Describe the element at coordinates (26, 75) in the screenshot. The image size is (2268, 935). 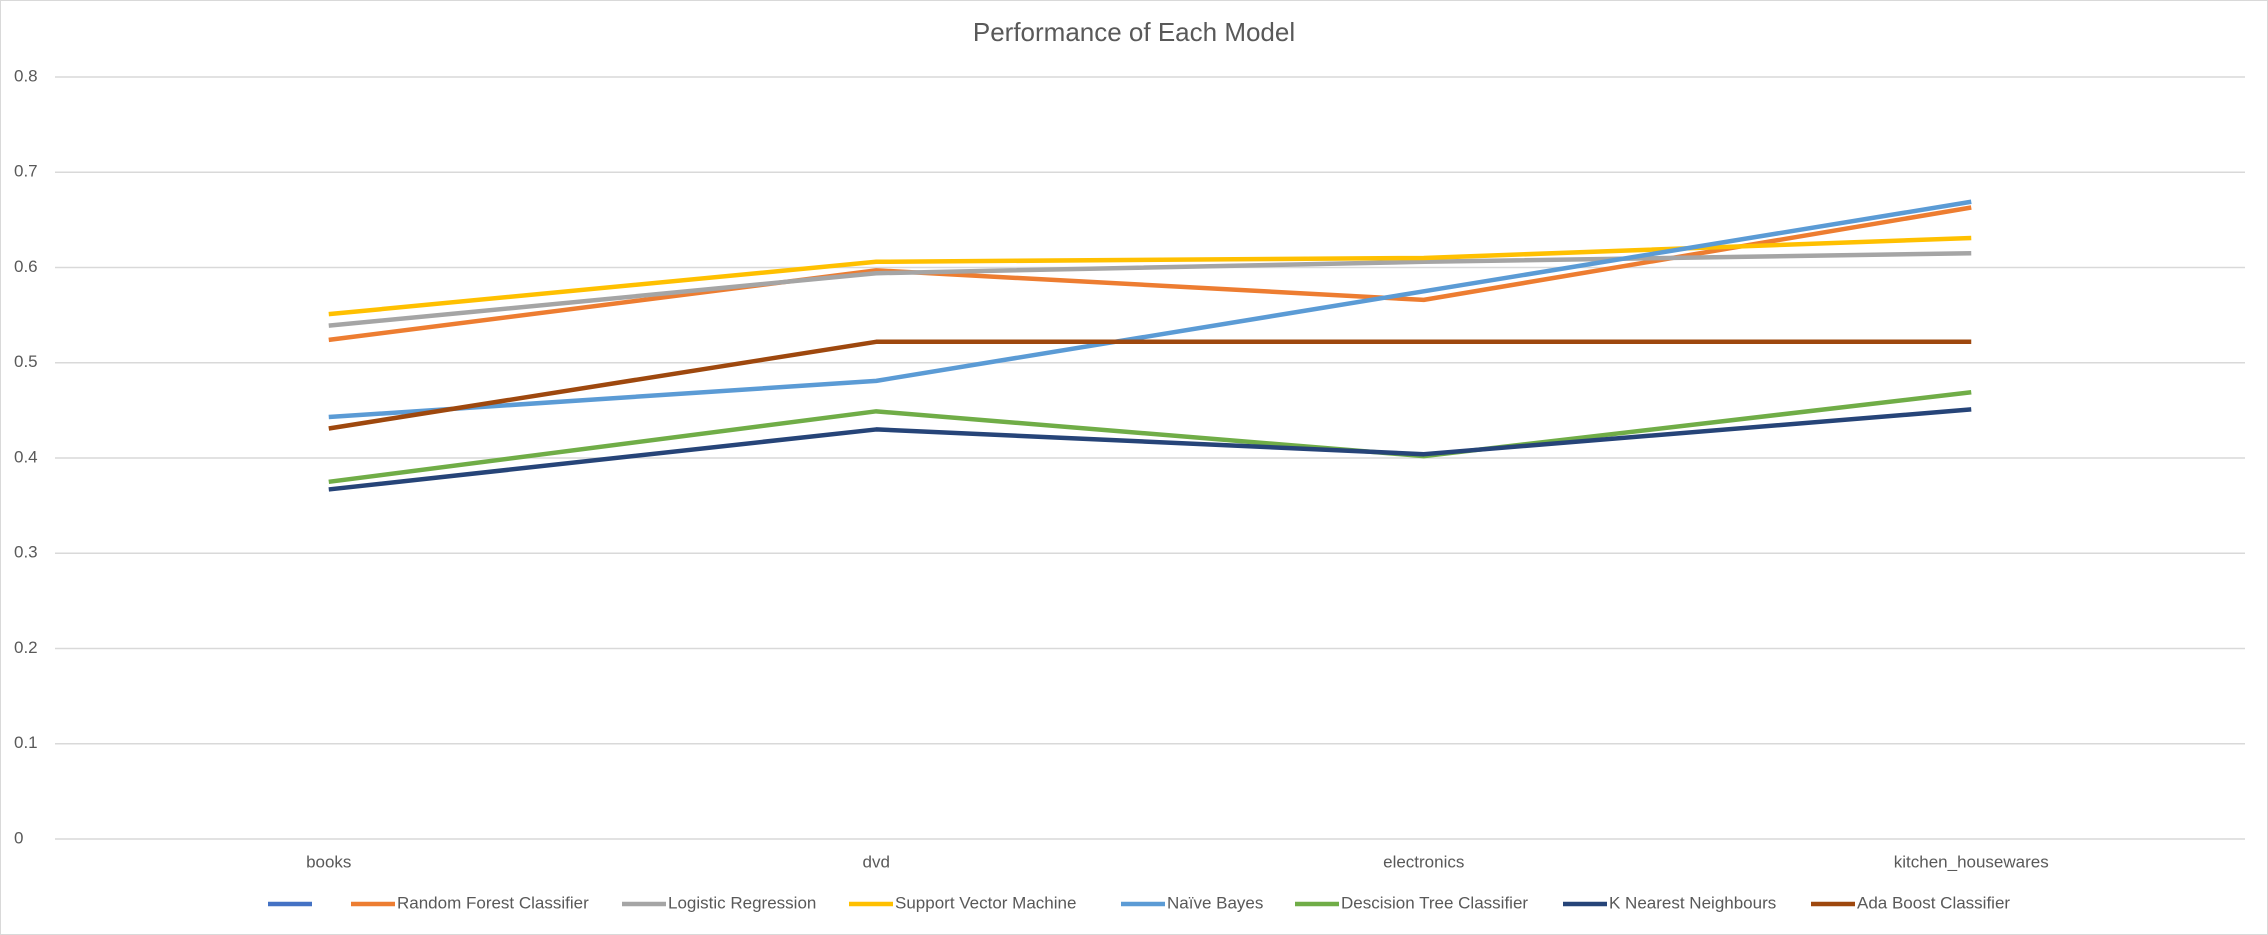
I see `y-tick-label: 0.8` at that location.